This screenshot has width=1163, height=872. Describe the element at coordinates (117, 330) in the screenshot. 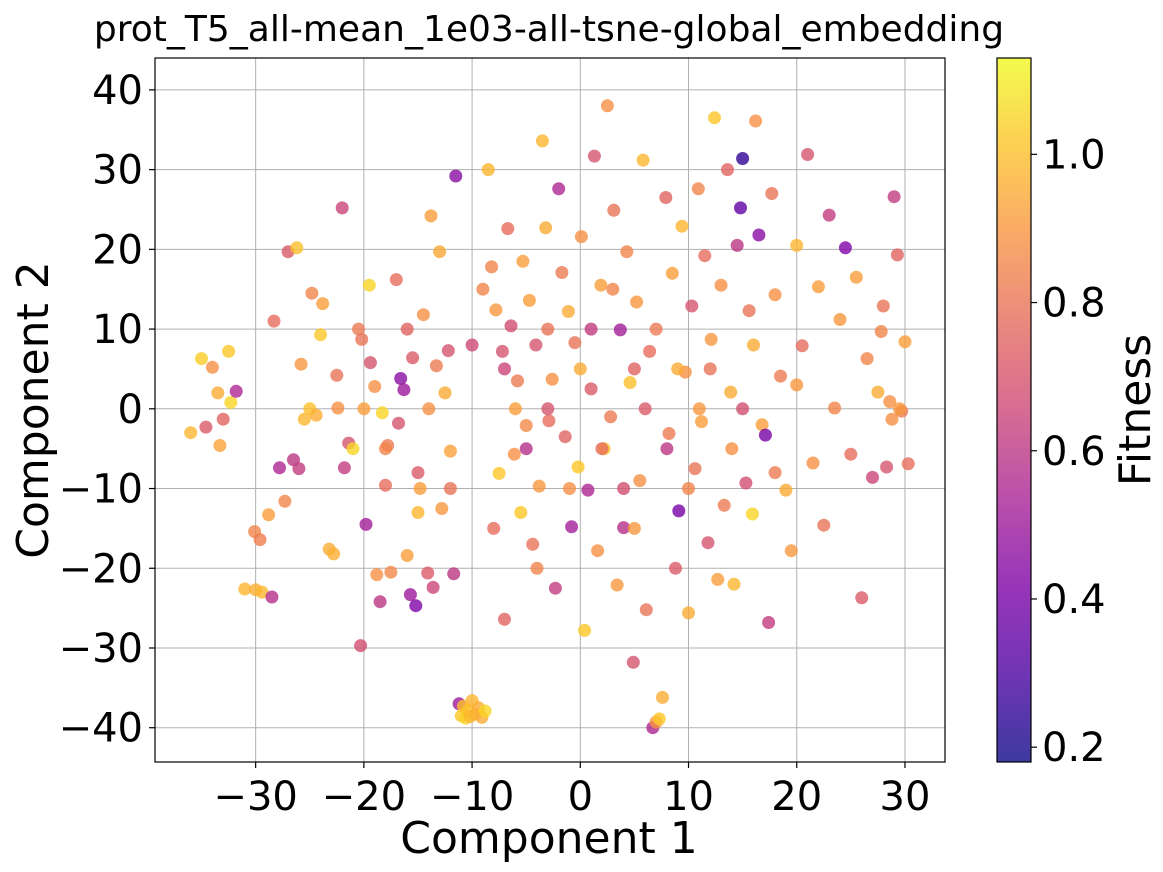

I see `y-tick-label: 10` at that location.